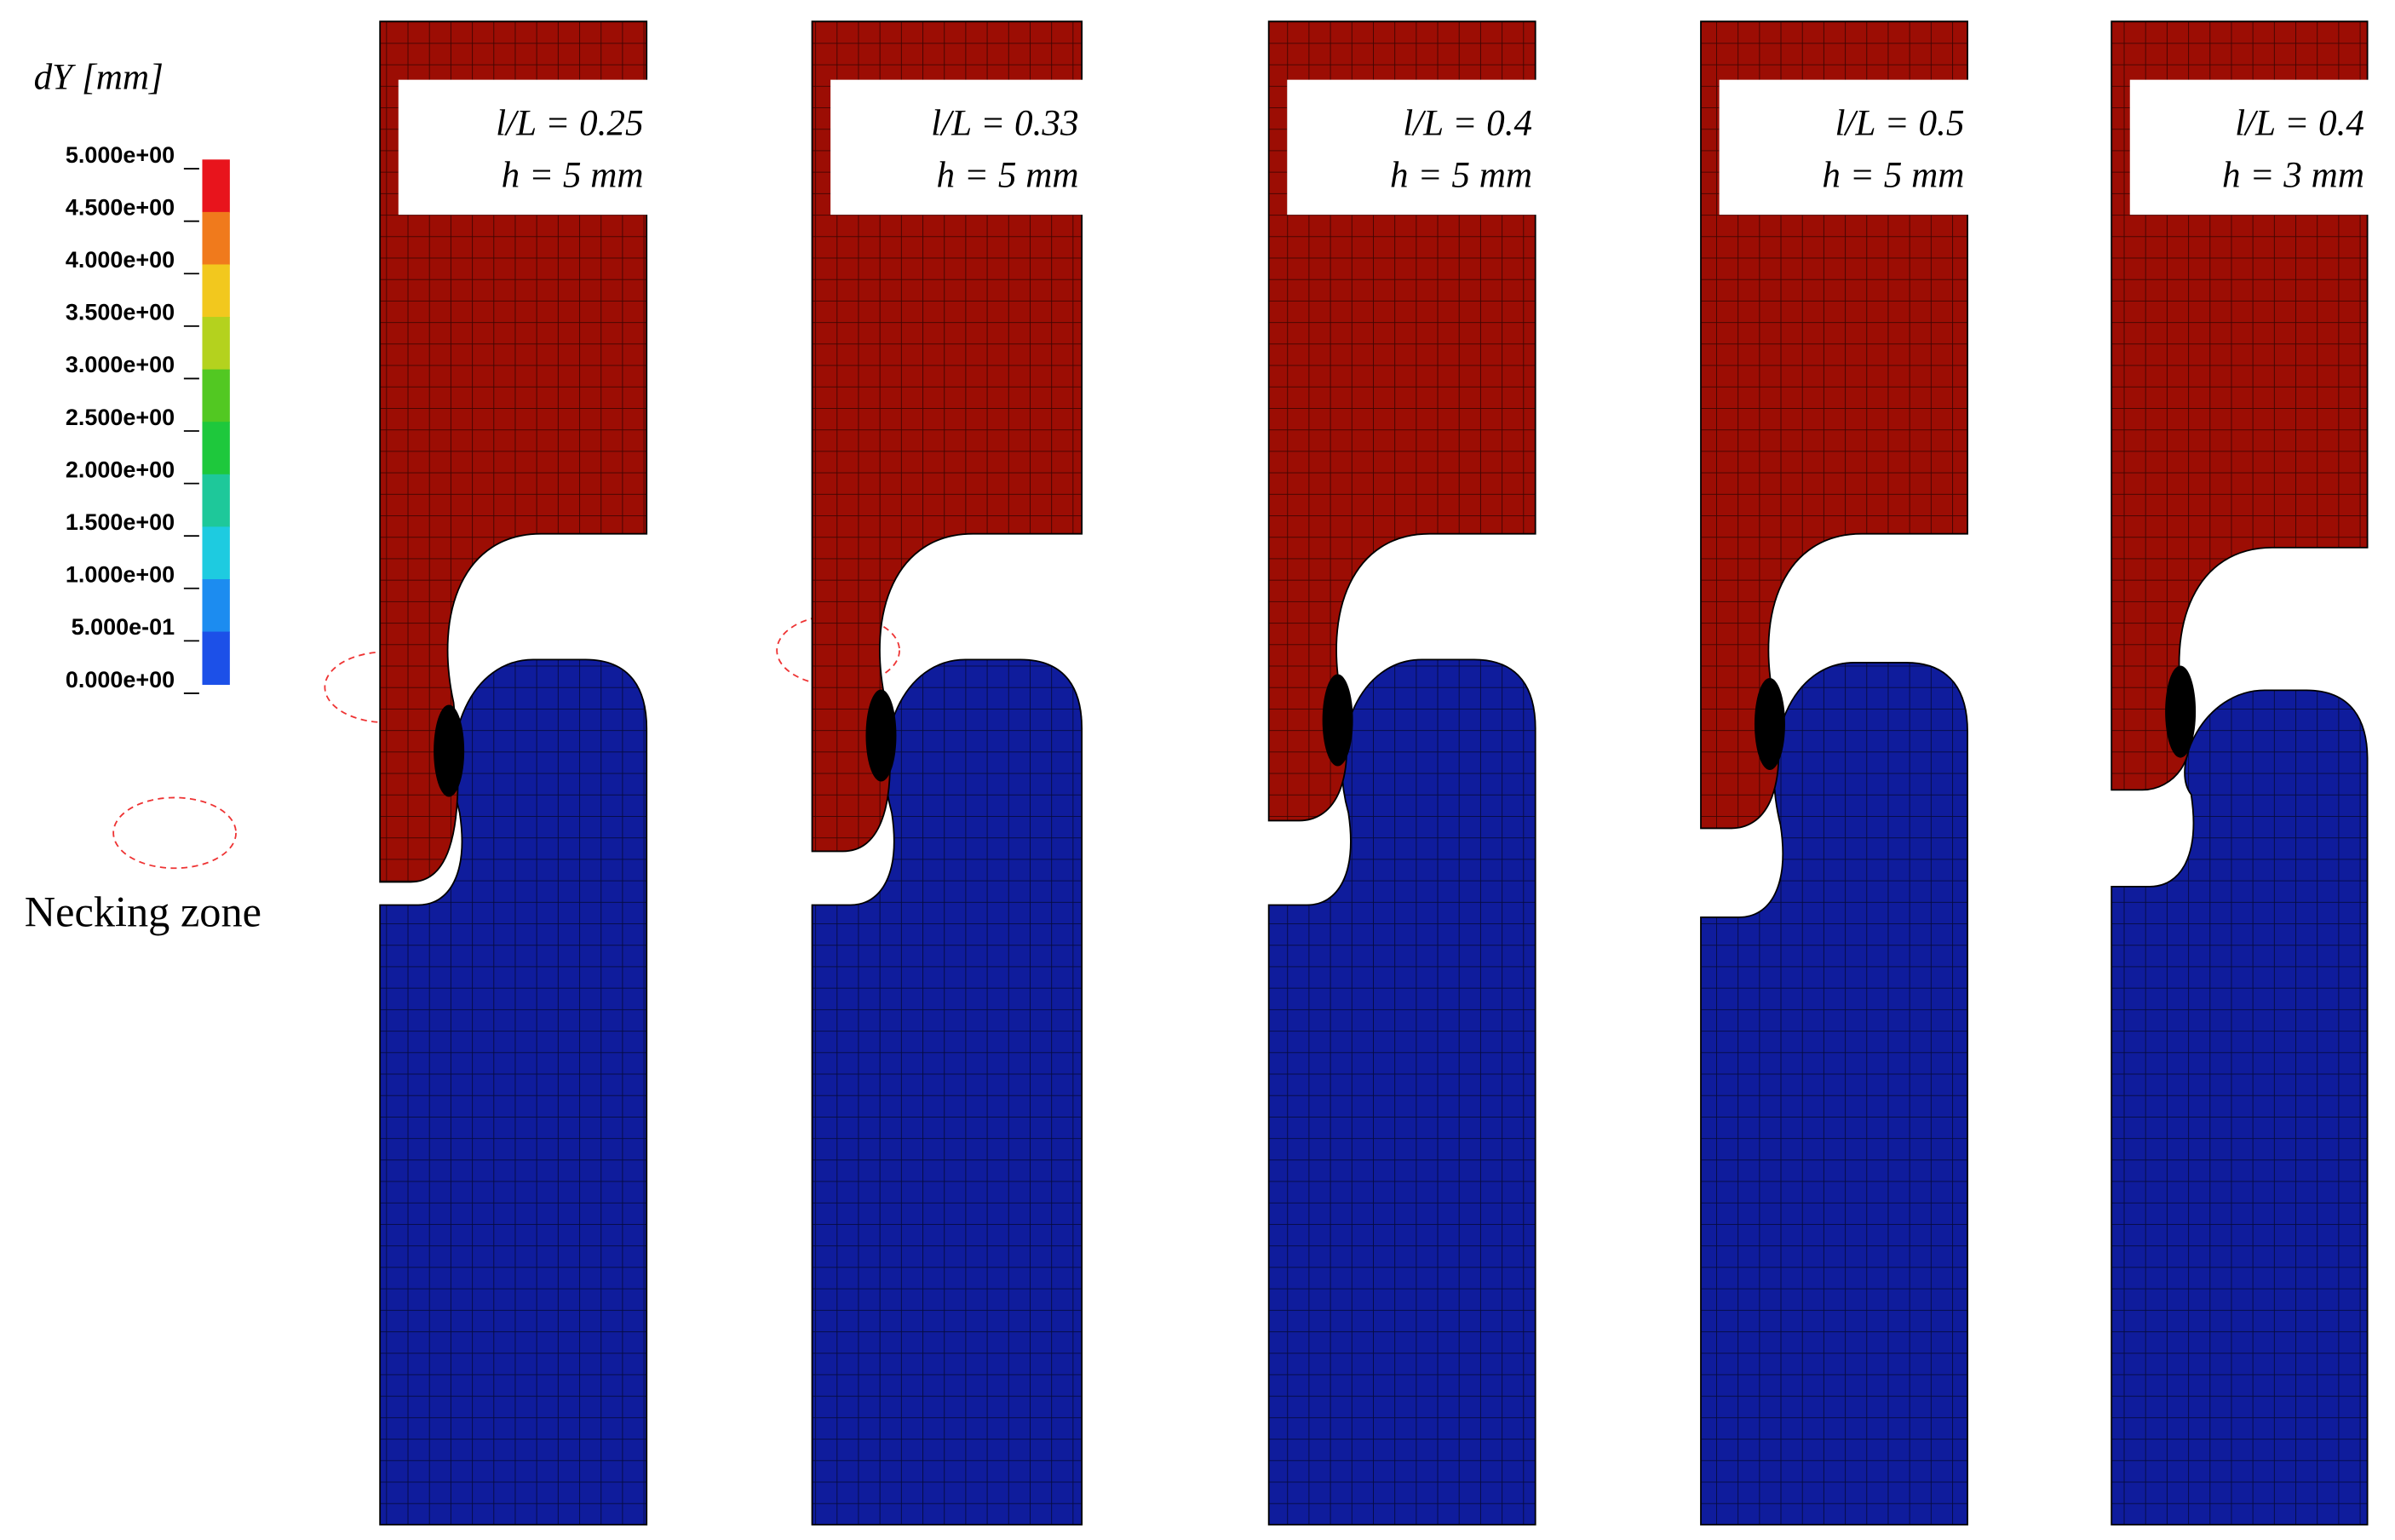  What do you see at coordinates (2293, 176) in the screenshot?
I see `height-label: h = 3 mm` at bounding box center [2293, 176].